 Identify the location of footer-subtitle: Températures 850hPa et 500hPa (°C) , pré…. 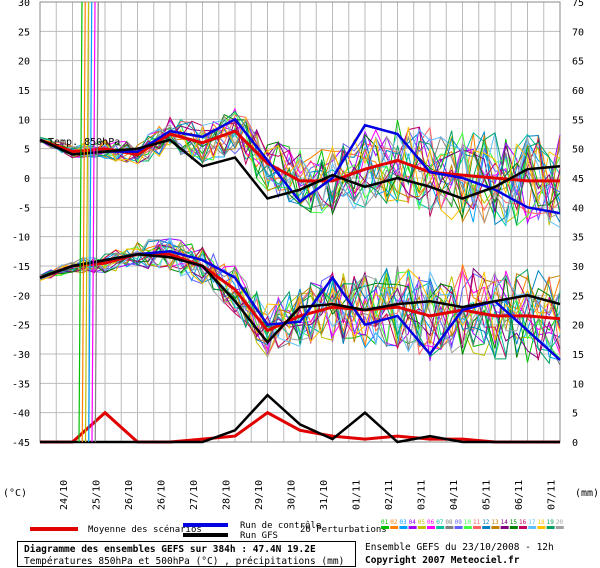
(184, 561).